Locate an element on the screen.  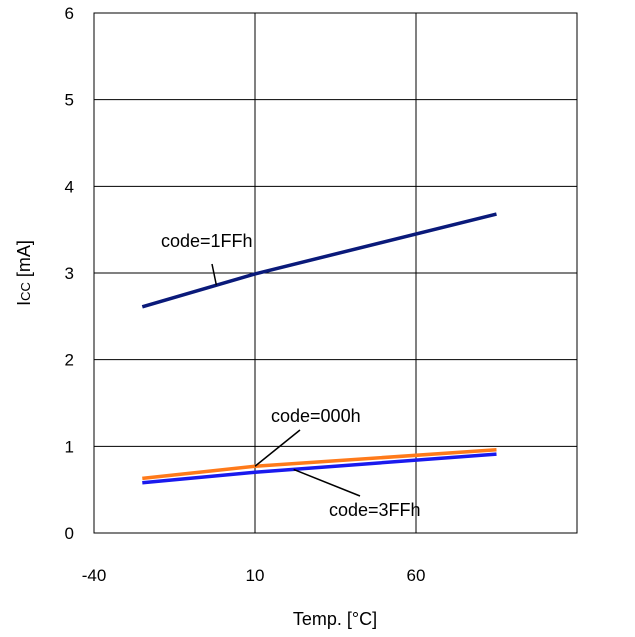
annotation-label: code=1FFh is located at coordinates (207, 241).